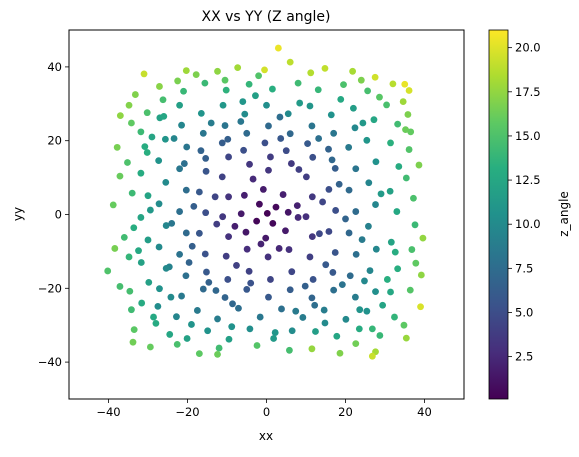  What do you see at coordinates (265, 17) in the screenshot?
I see `chart-title: XX vs YY (Z angle)` at bounding box center [265, 17].